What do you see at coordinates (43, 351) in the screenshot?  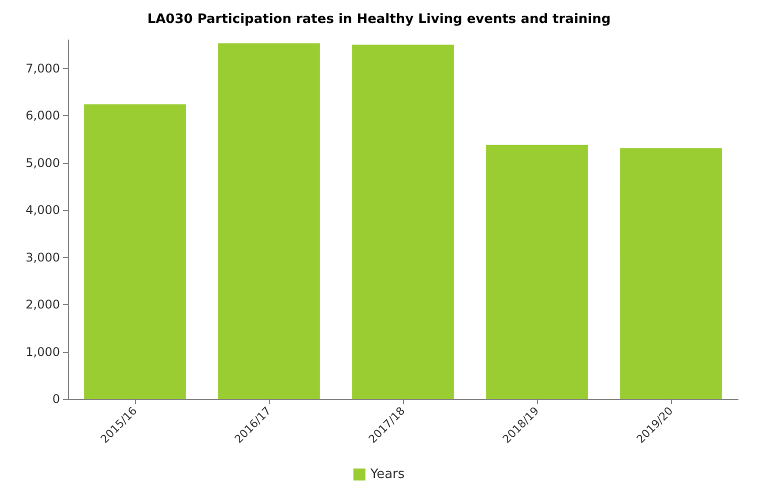 I see `y-tick-label: 1,000` at bounding box center [43, 351].